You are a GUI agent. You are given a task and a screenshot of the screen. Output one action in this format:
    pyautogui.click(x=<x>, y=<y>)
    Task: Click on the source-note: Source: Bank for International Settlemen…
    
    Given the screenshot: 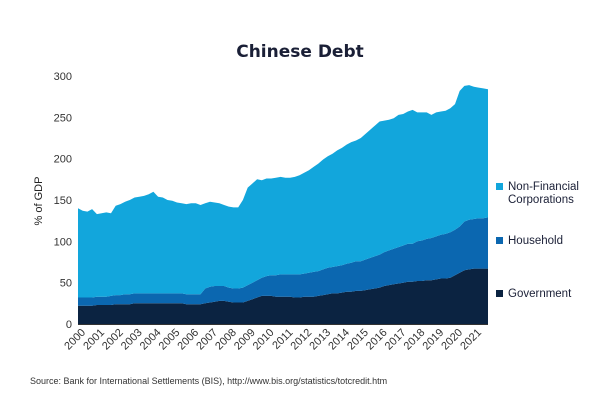 What is the action you would take?
    pyautogui.click(x=208, y=381)
    